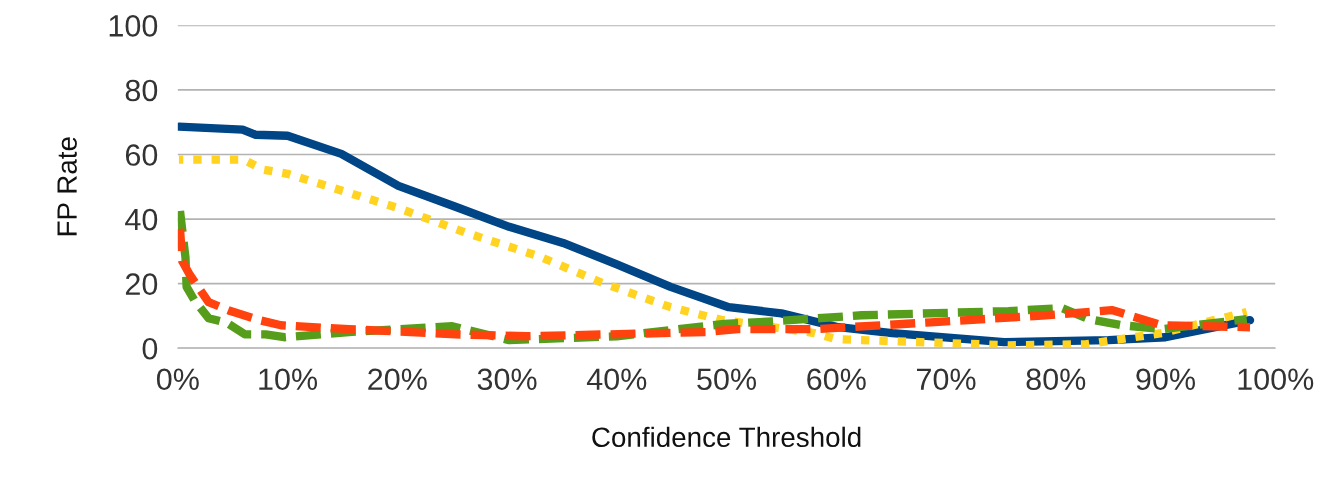 Image resolution: width=1327 pixels, height=487 pixels. What do you see at coordinates (1165, 379) in the screenshot?
I see `x-tick-label: 90%` at bounding box center [1165, 379].